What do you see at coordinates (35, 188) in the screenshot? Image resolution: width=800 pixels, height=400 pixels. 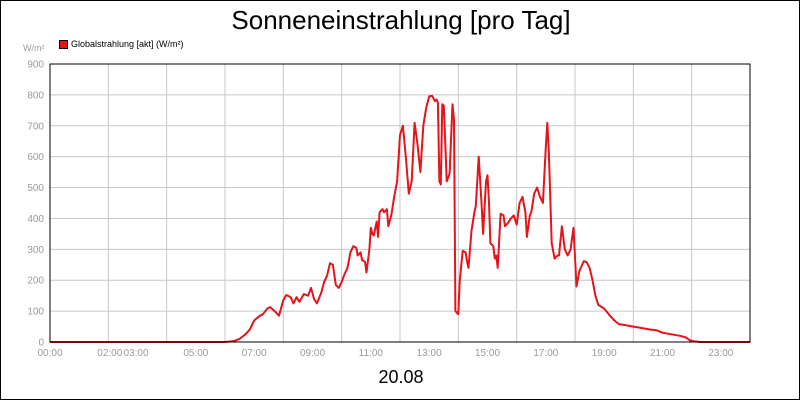 I see `y-tick-label: 500` at bounding box center [35, 188].